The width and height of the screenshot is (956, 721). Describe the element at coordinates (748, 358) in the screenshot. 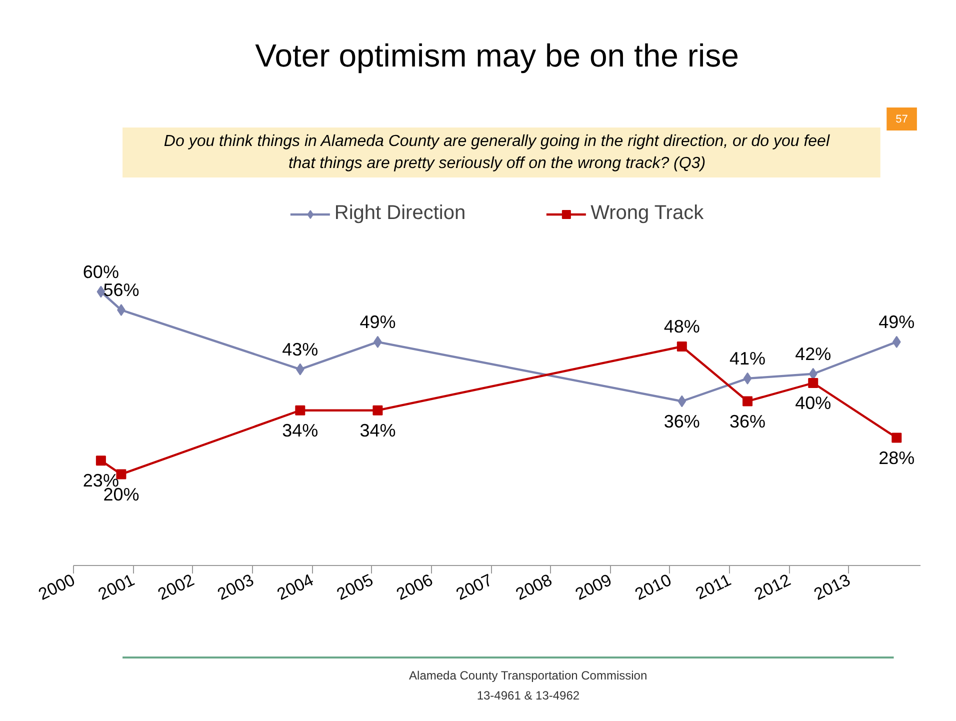

I see `data-label: 41%` at that location.